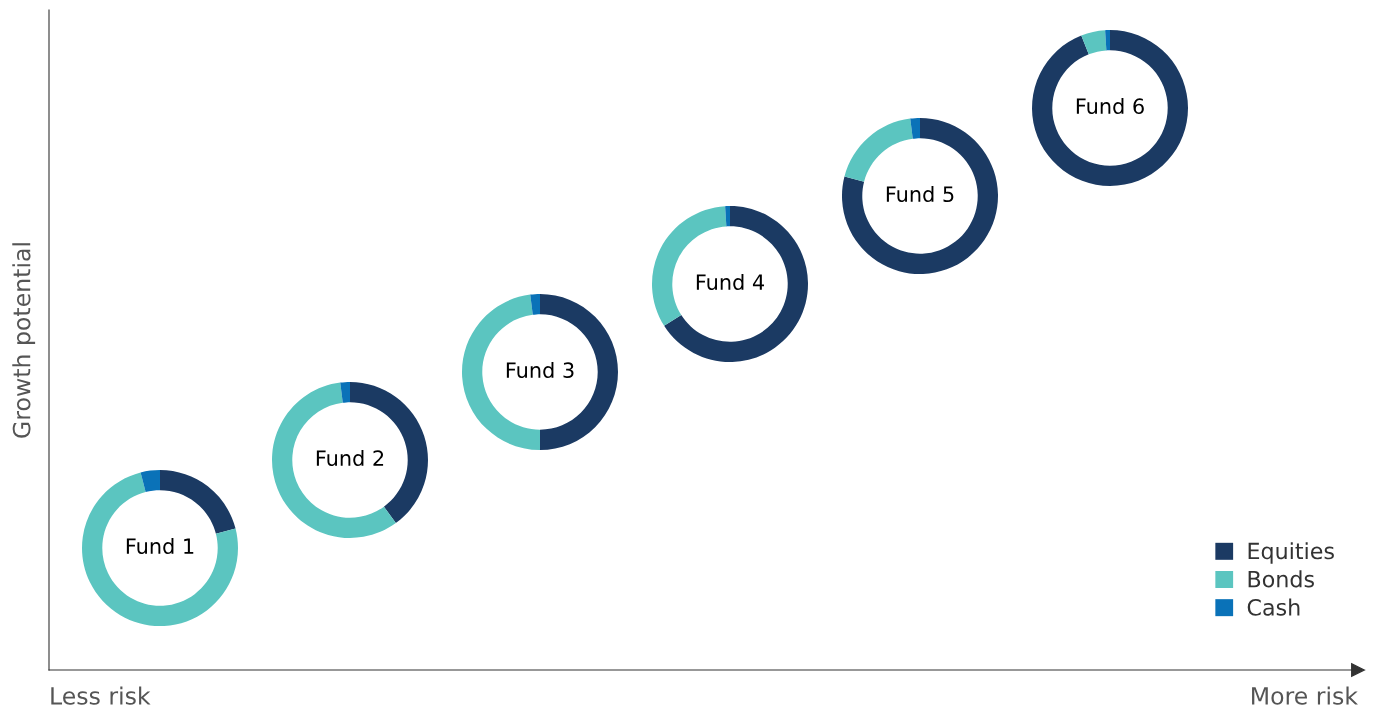  I want to click on slice-label: Fund 4, so click(730, 282).